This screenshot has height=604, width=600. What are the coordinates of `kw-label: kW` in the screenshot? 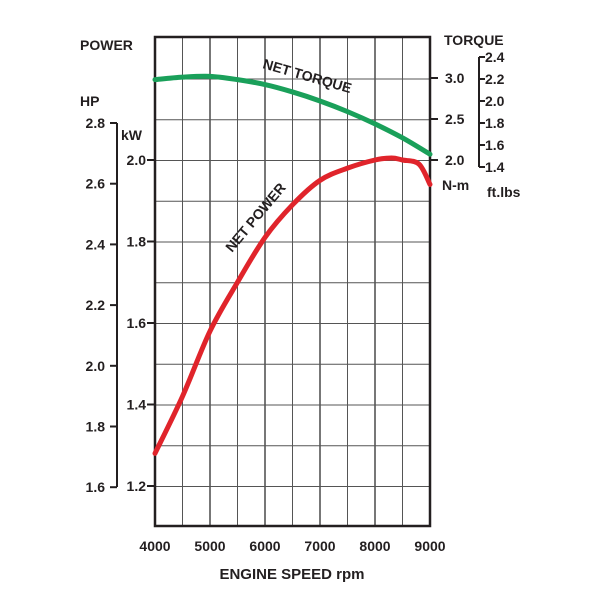 It's located at (132, 135).